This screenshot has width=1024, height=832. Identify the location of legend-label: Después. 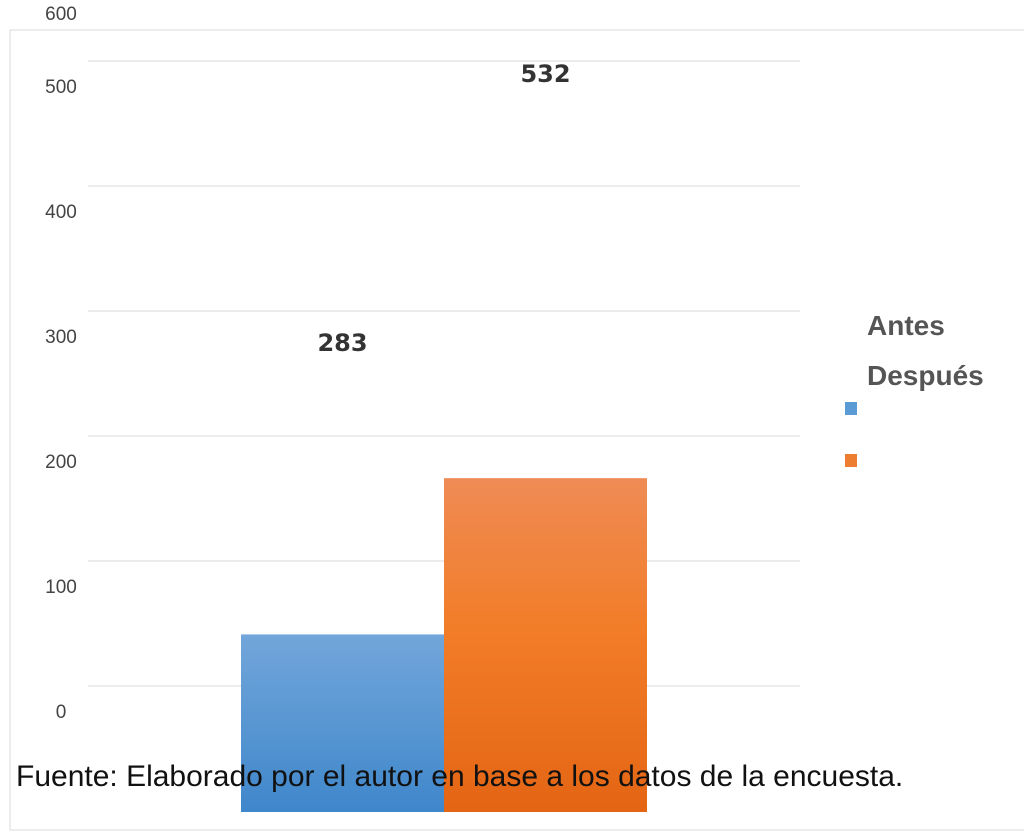
(925, 375).